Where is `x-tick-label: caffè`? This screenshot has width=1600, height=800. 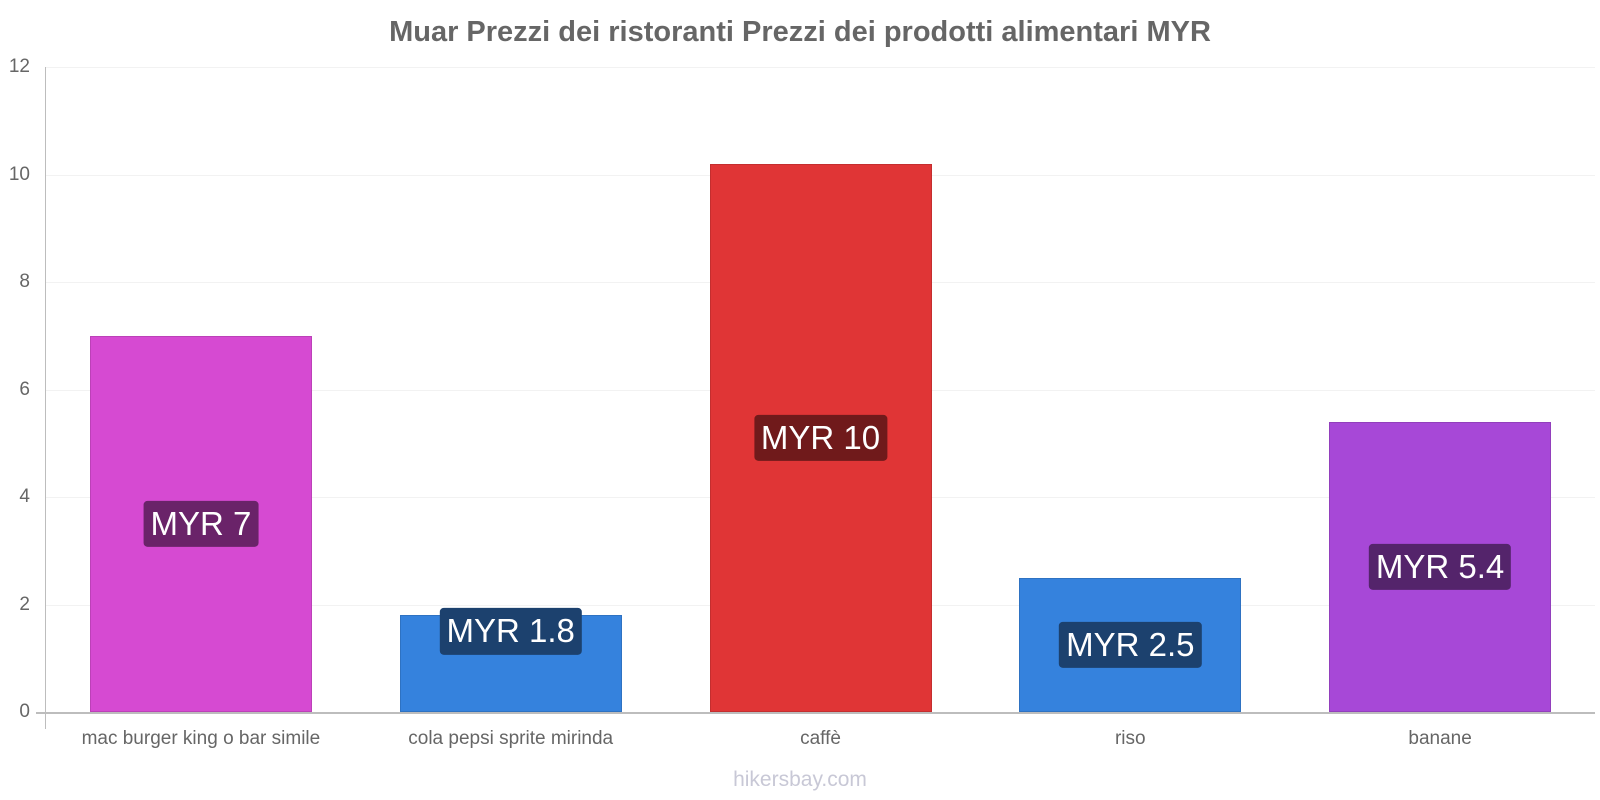
x-tick-label: caffè is located at coordinates (820, 738).